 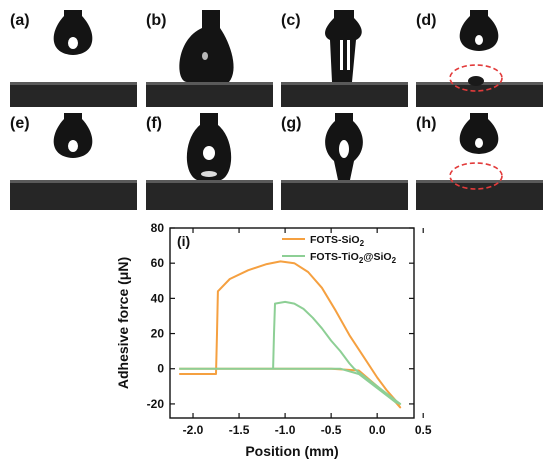 I want to click on photo-panel-c: (c), so click(x=344, y=58).